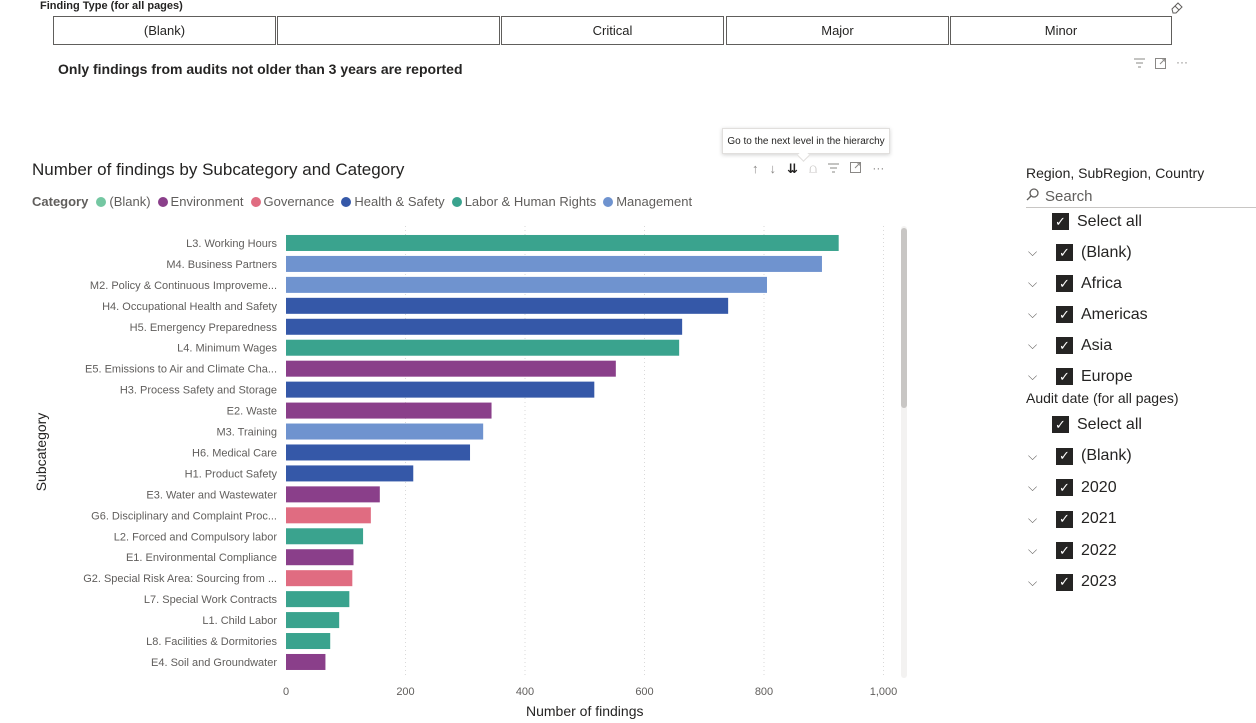 The height and width of the screenshot is (723, 1256). What do you see at coordinates (111, 6) in the screenshot?
I see `finding-type-title: Finding Type (for all pages)` at bounding box center [111, 6].